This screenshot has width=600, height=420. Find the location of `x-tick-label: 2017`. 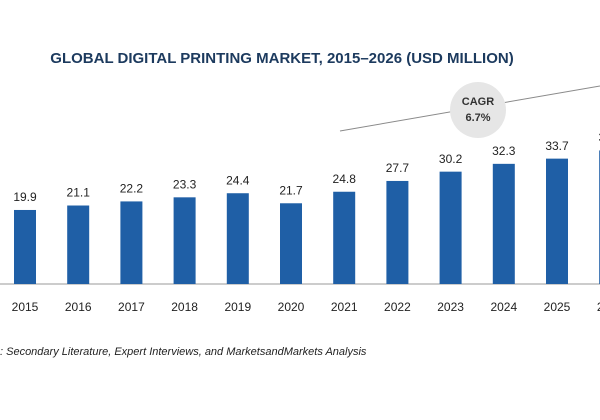

x-tick-label: 2017 is located at coordinates (131, 307).